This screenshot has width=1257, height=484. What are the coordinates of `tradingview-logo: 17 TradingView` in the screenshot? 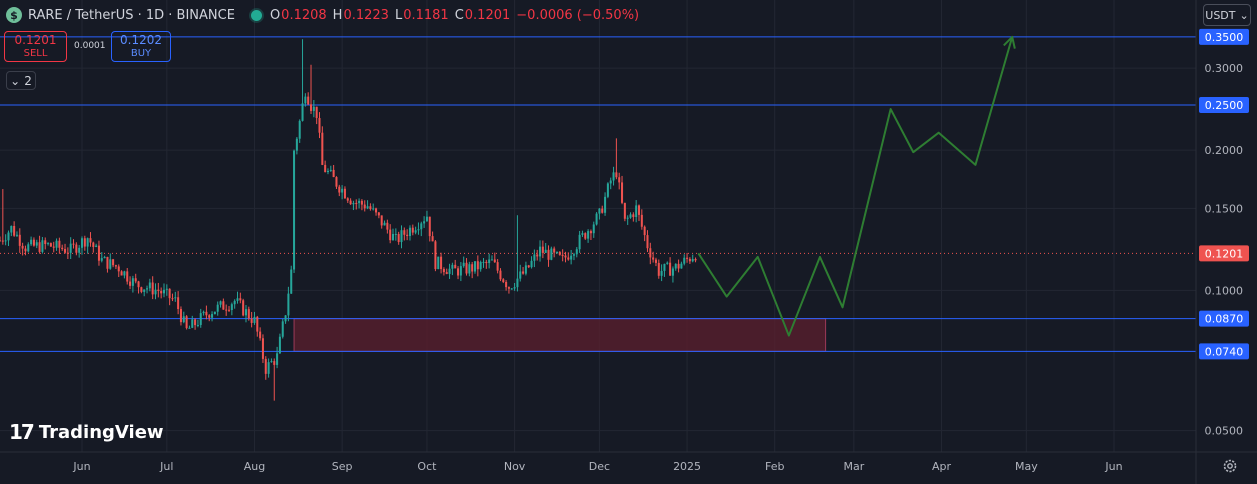 It's located at (86, 432).